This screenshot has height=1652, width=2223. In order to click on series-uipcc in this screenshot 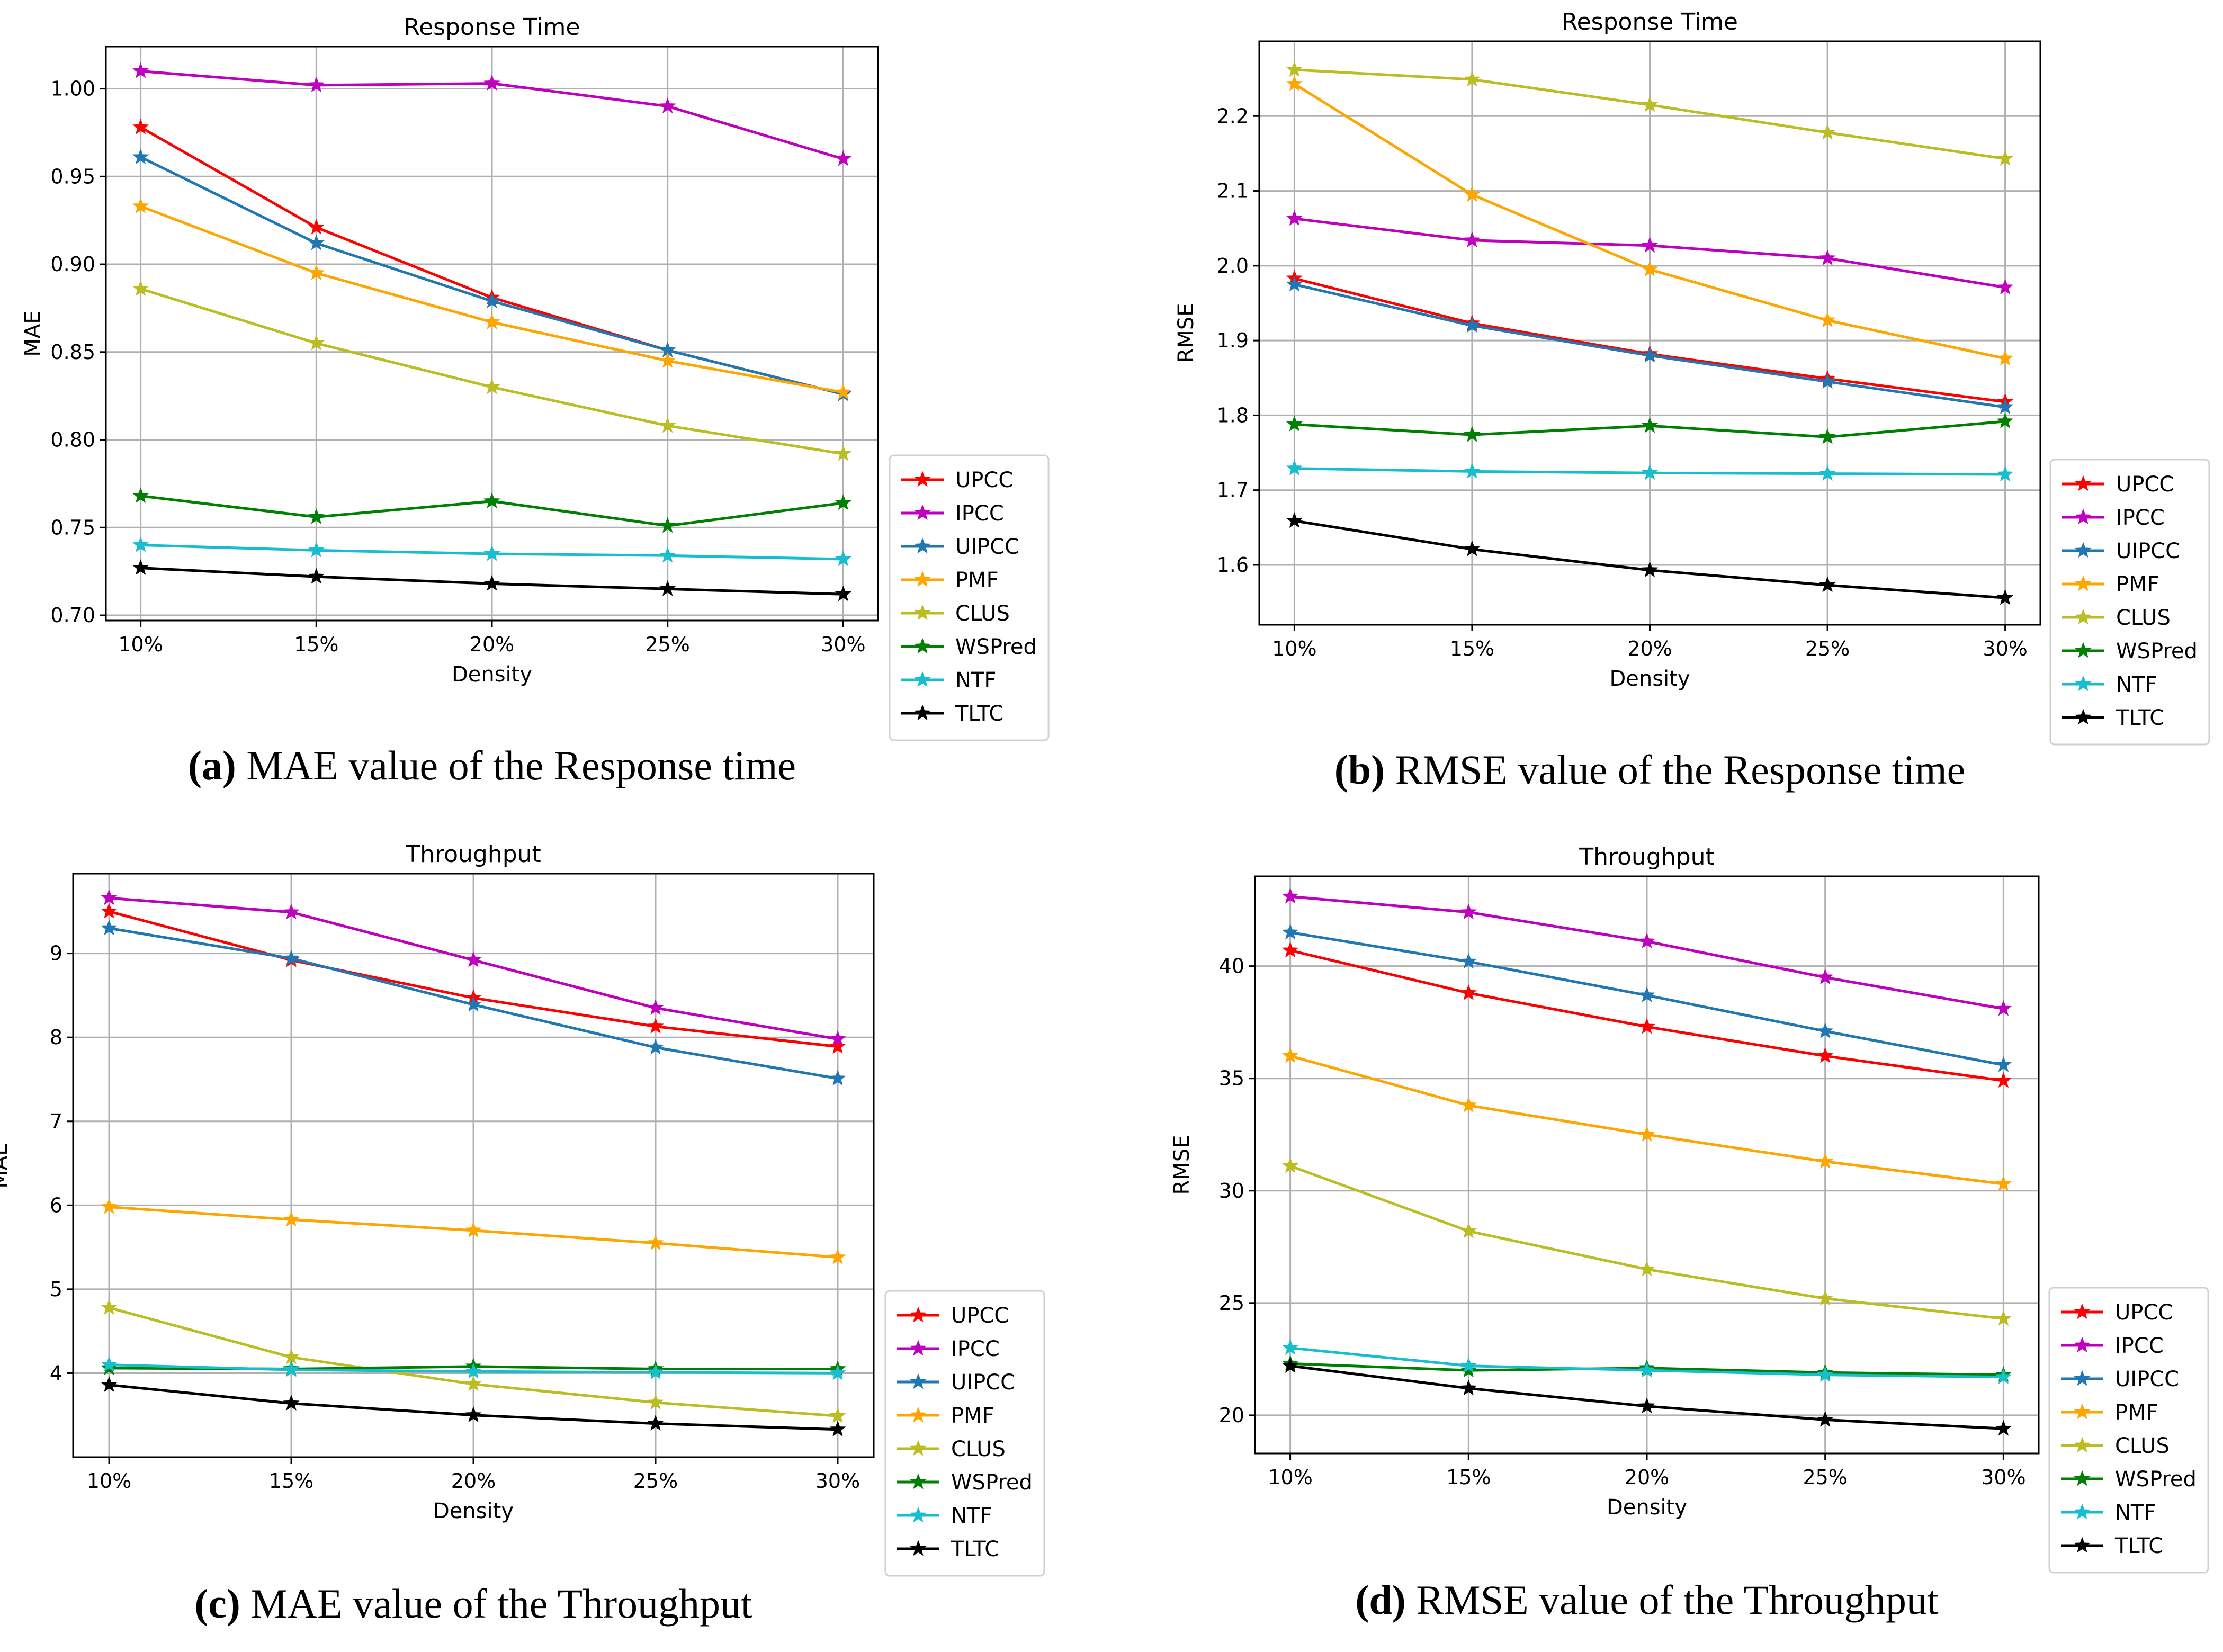, I will do `click(1646, 997)`.